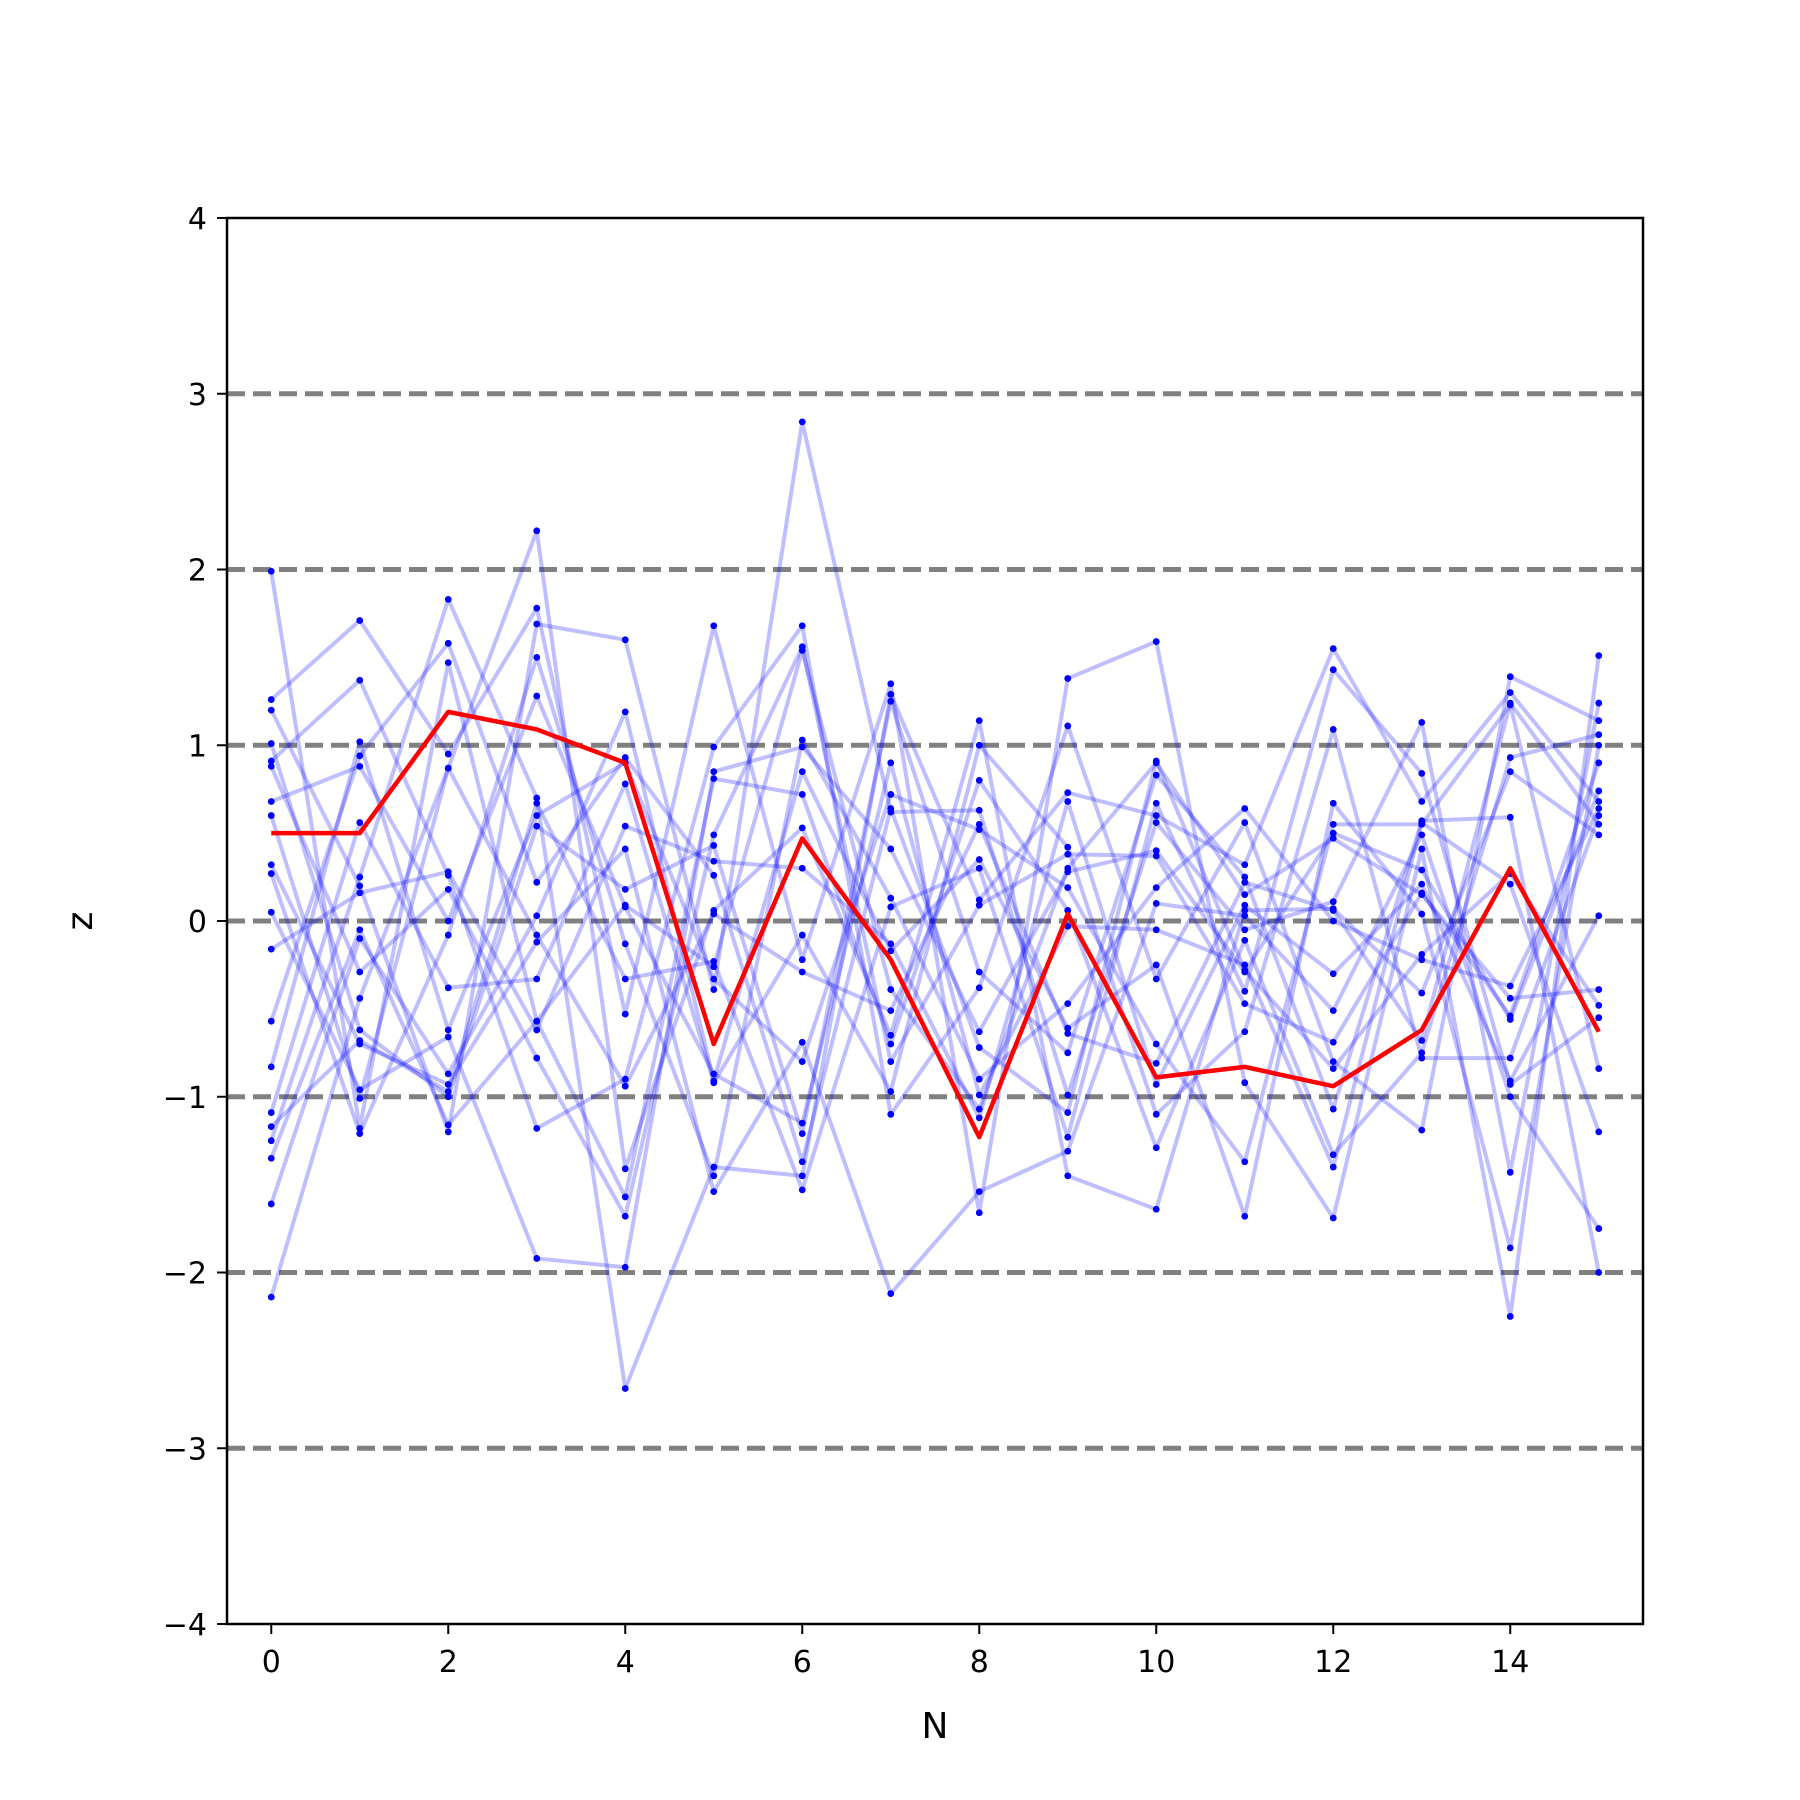 The width and height of the screenshot is (1800, 1800). What do you see at coordinates (448, 1662) in the screenshot?
I see `x-tick-label: 2` at bounding box center [448, 1662].